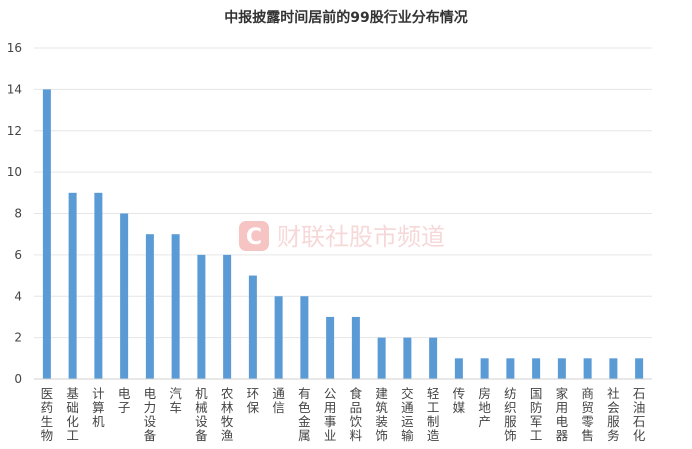 The width and height of the screenshot is (692, 449). Describe the element at coordinates (201, 414) in the screenshot. I see `x-tick-label: 机械设备` at that location.